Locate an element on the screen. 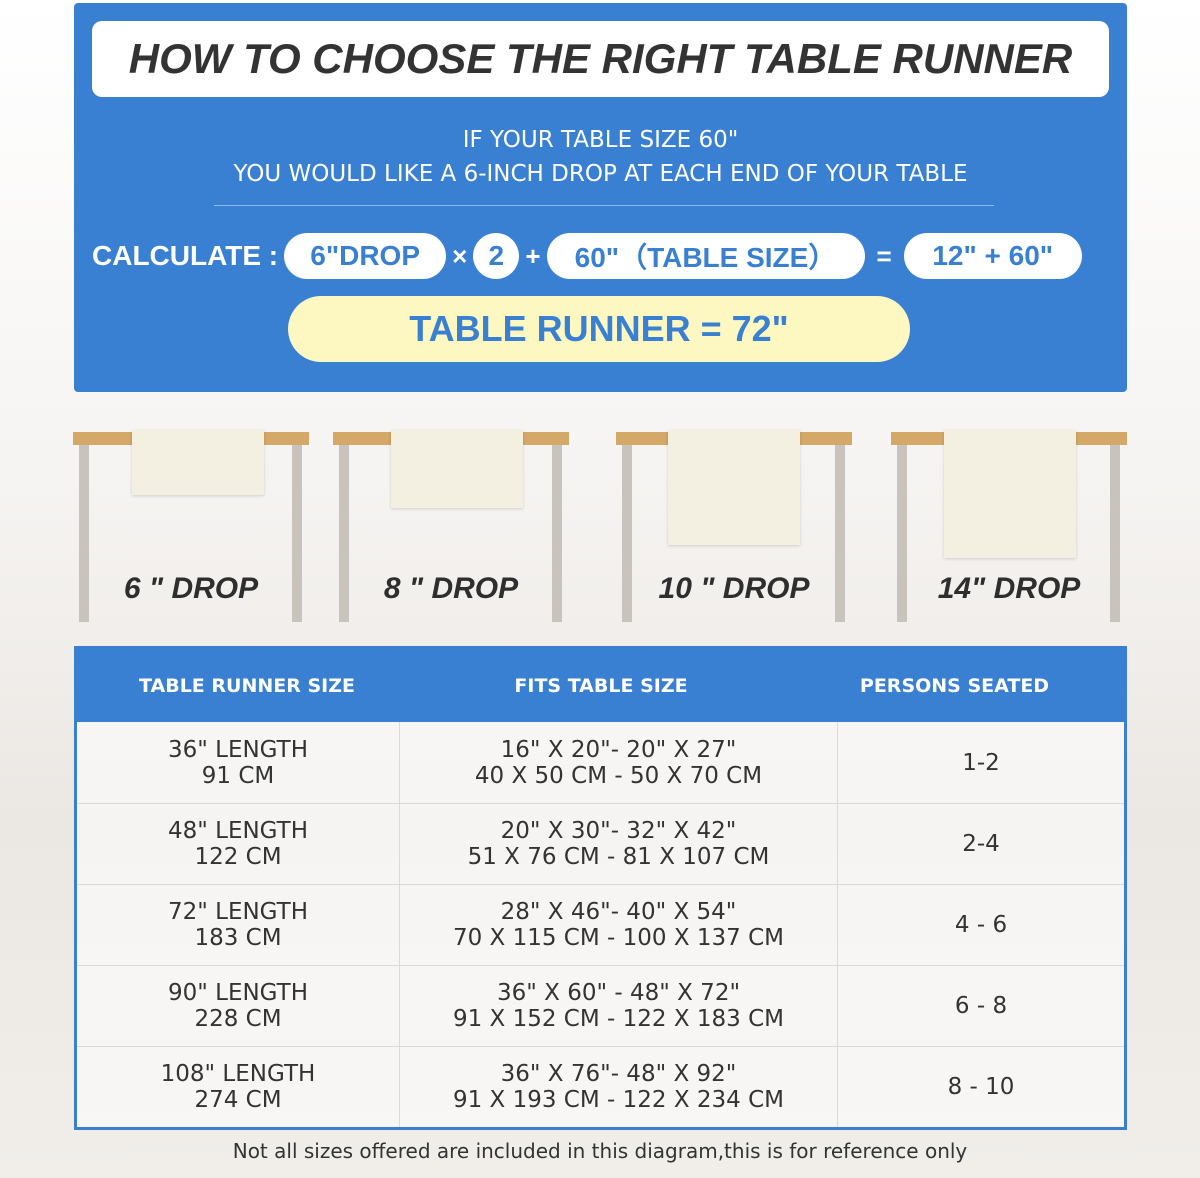 The width and height of the screenshot is (1200, 1178). drop-diagram-10: 10 " DROP is located at coordinates (734, 526).